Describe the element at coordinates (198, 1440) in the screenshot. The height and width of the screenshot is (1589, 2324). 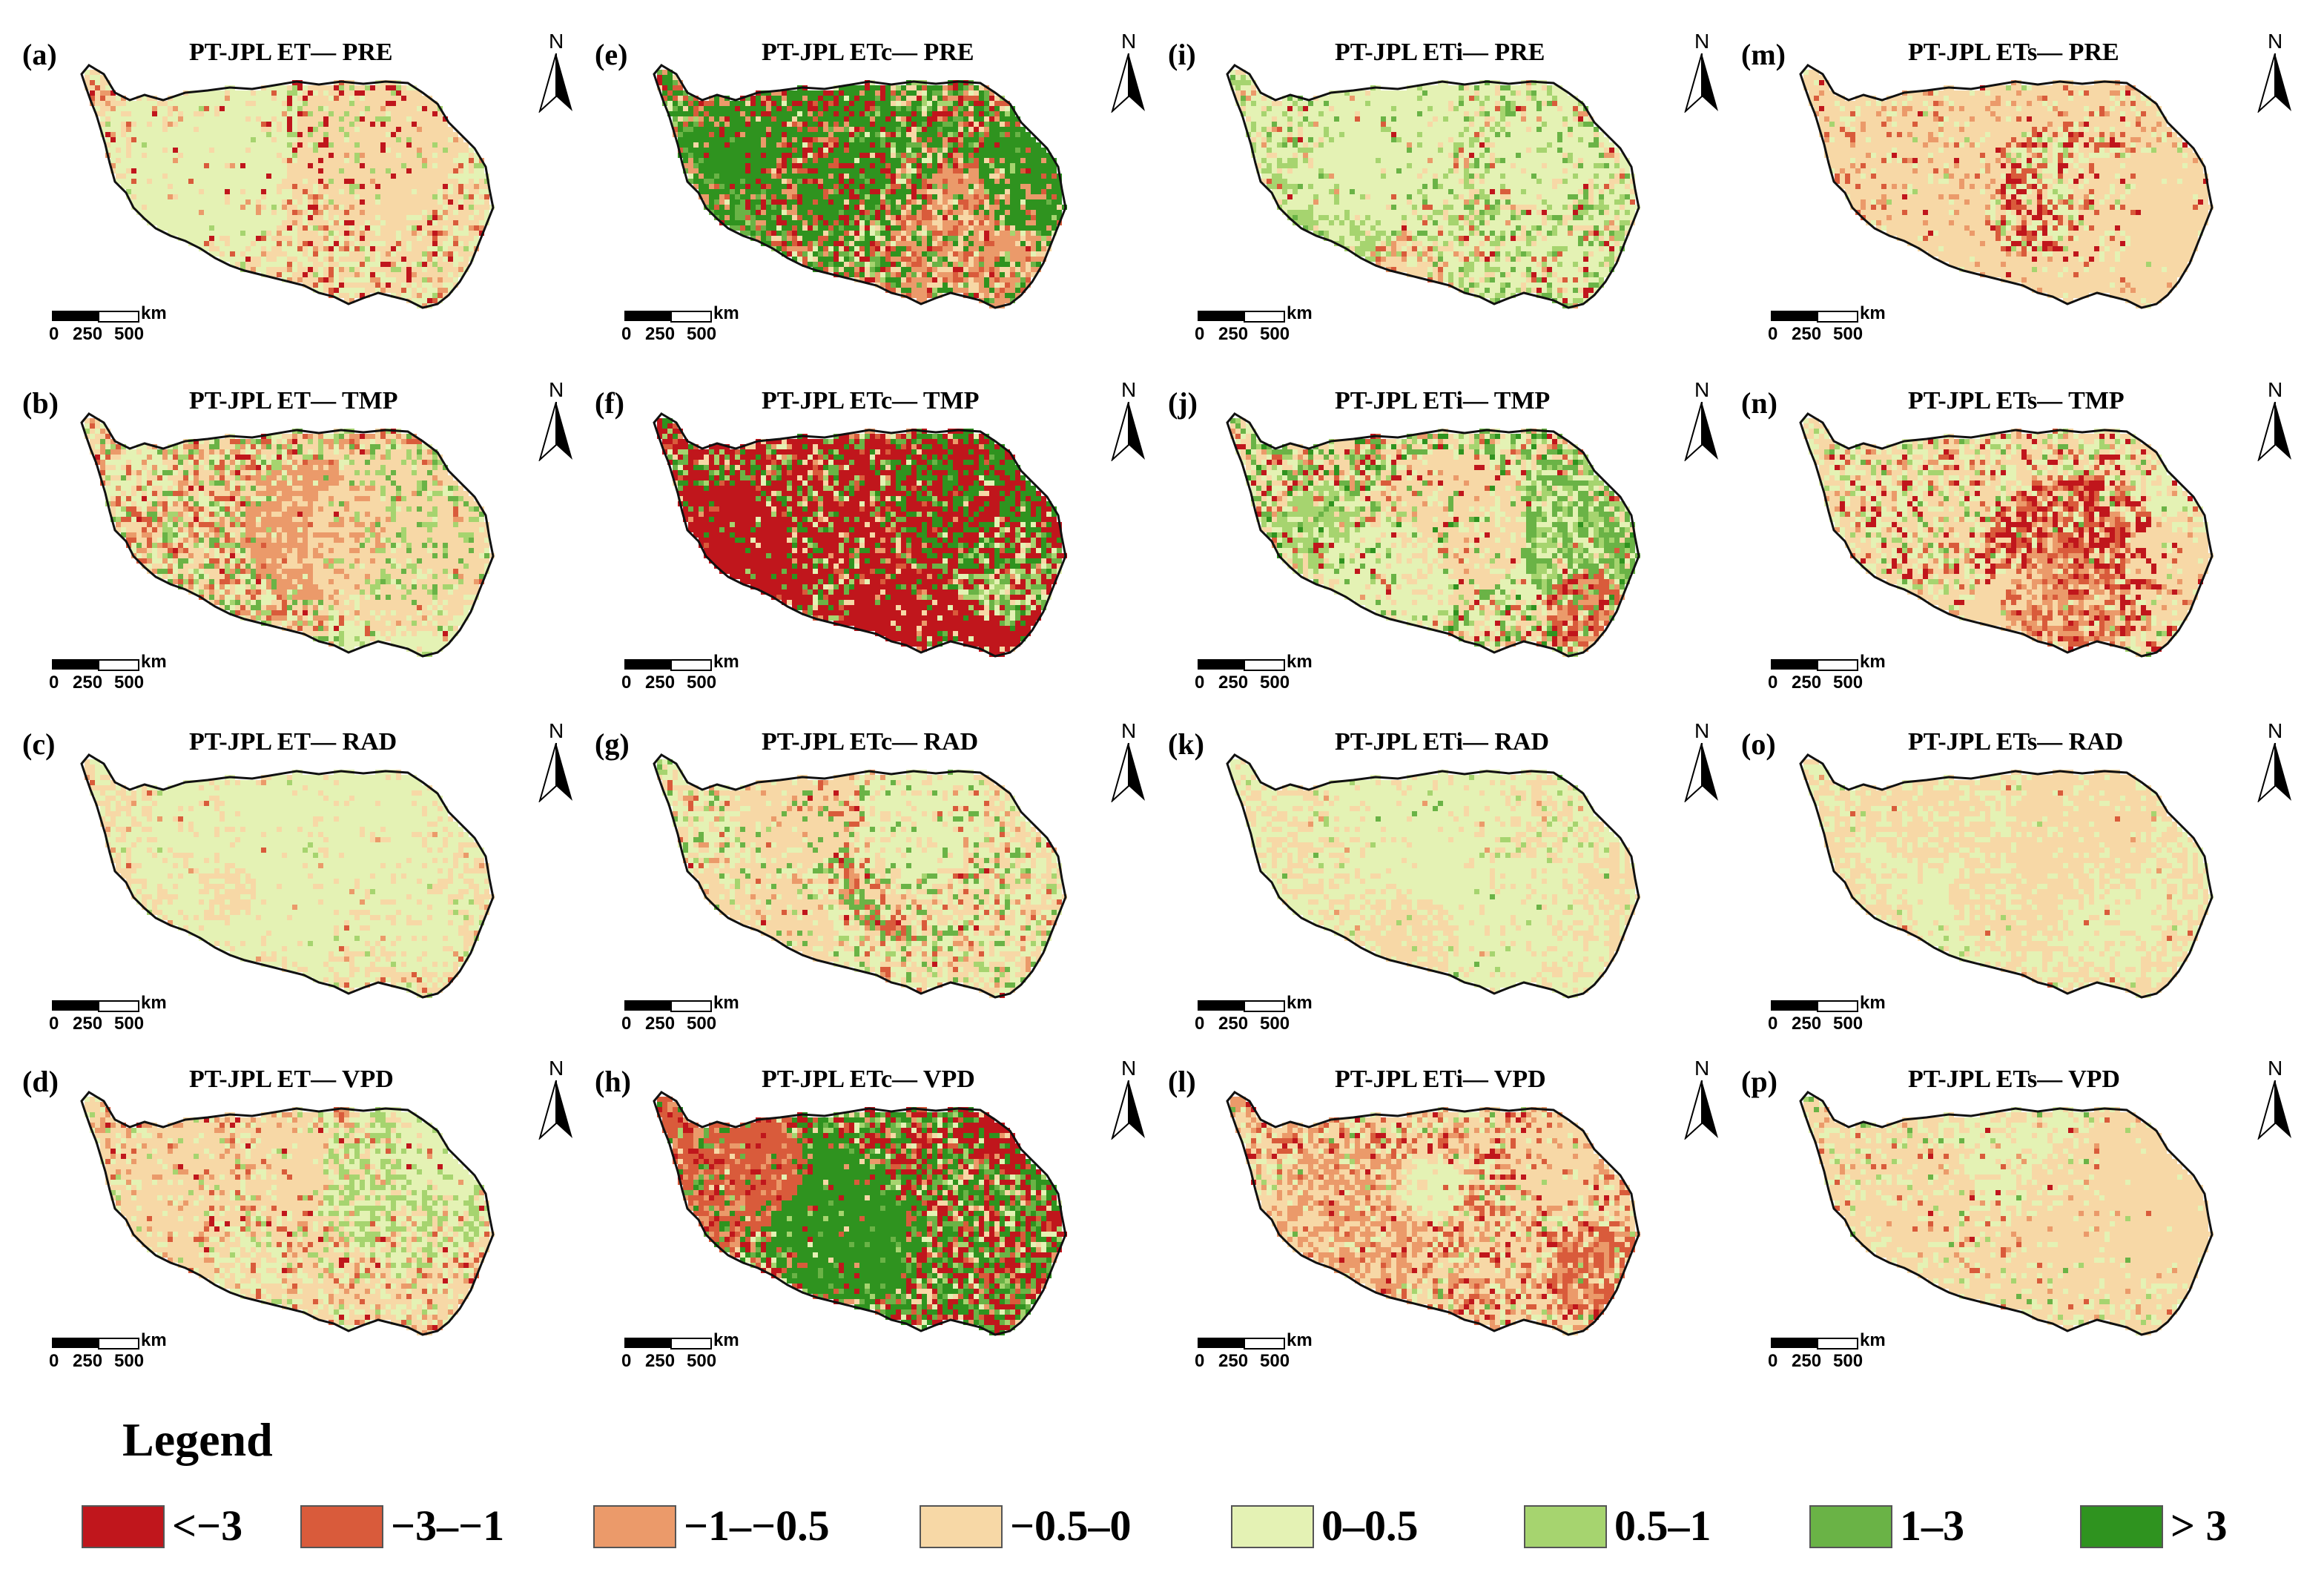
I see `legend-title: Legend` at that location.